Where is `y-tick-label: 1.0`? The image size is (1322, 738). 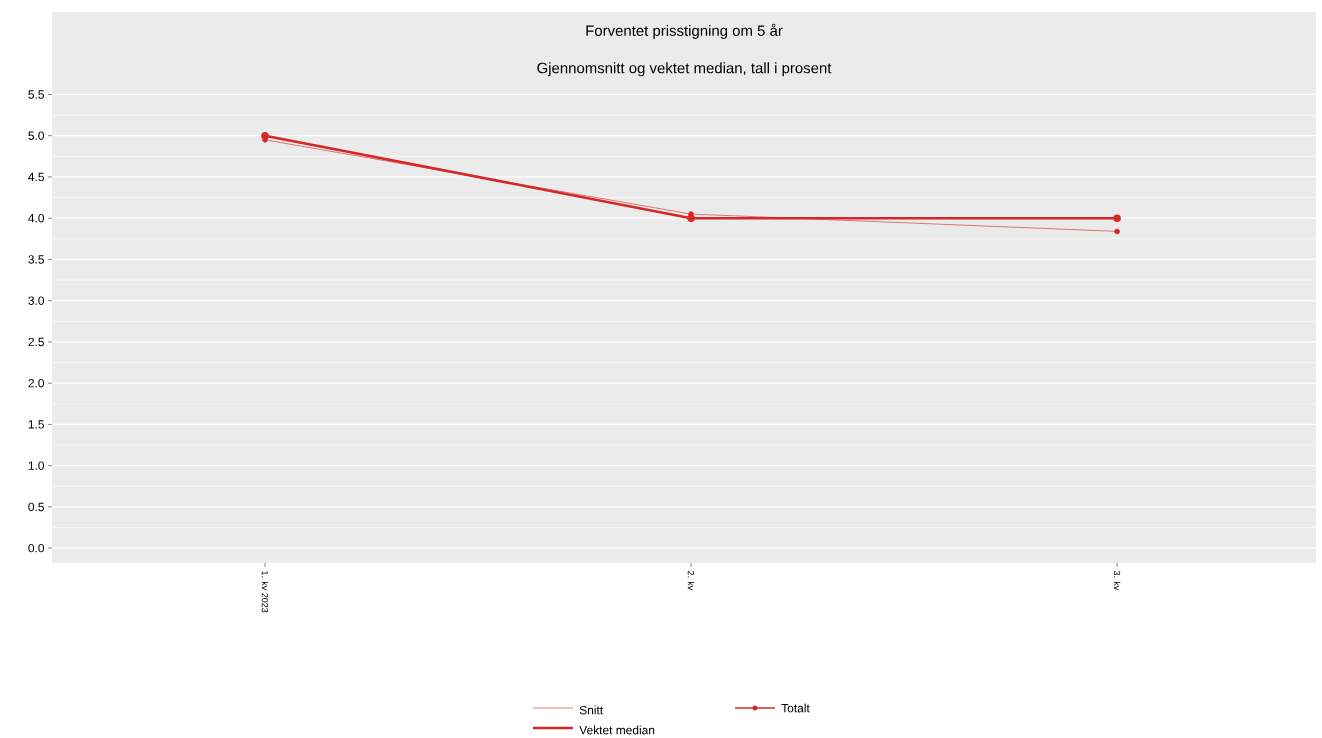 y-tick-label: 1.0 is located at coordinates (36, 465).